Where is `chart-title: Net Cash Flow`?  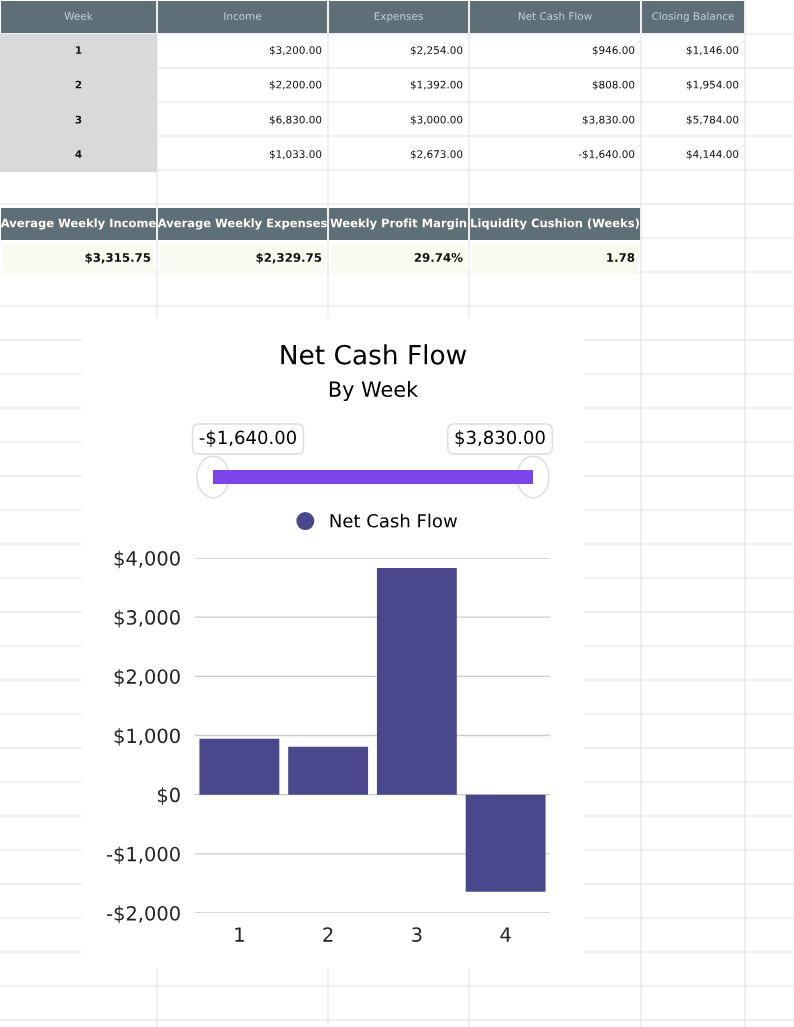 chart-title: Net Cash Flow is located at coordinates (374, 354).